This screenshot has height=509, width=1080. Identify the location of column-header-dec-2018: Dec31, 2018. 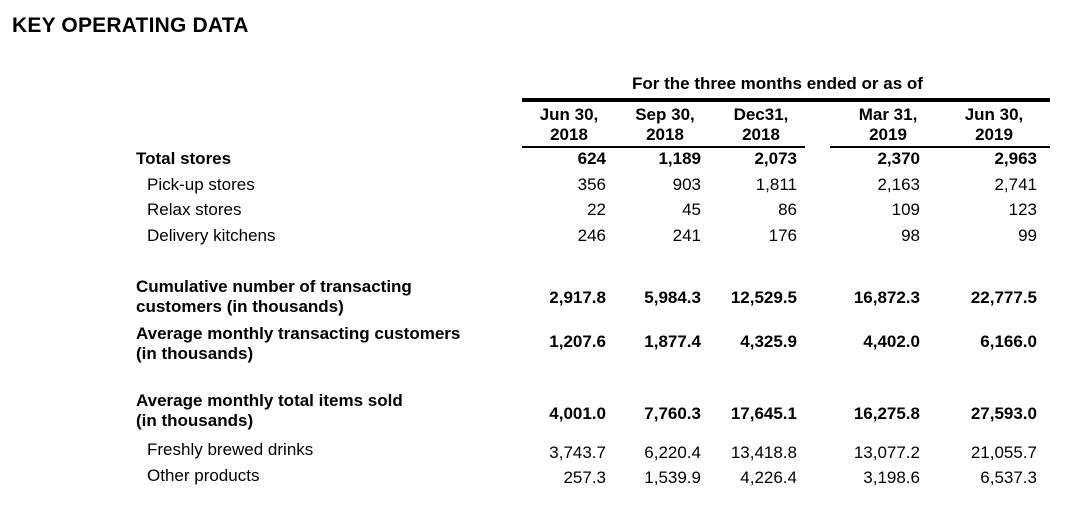
(761, 124).